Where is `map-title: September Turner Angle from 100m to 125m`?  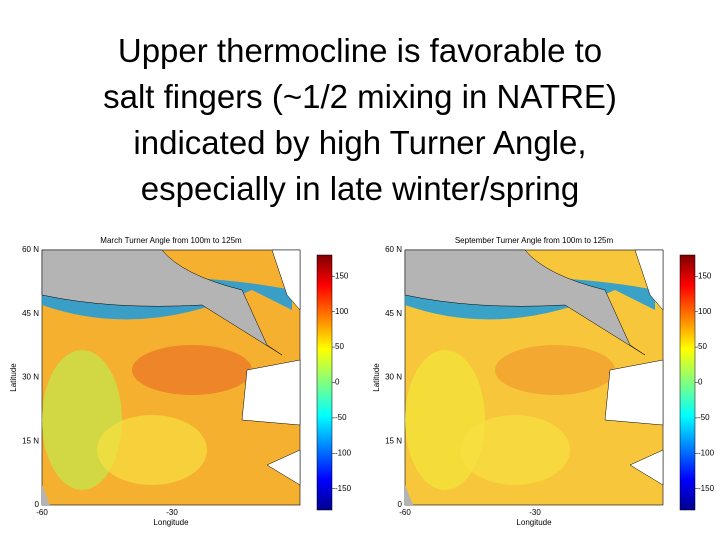 map-title: September Turner Angle from 100m to 125m is located at coordinates (534, 240).